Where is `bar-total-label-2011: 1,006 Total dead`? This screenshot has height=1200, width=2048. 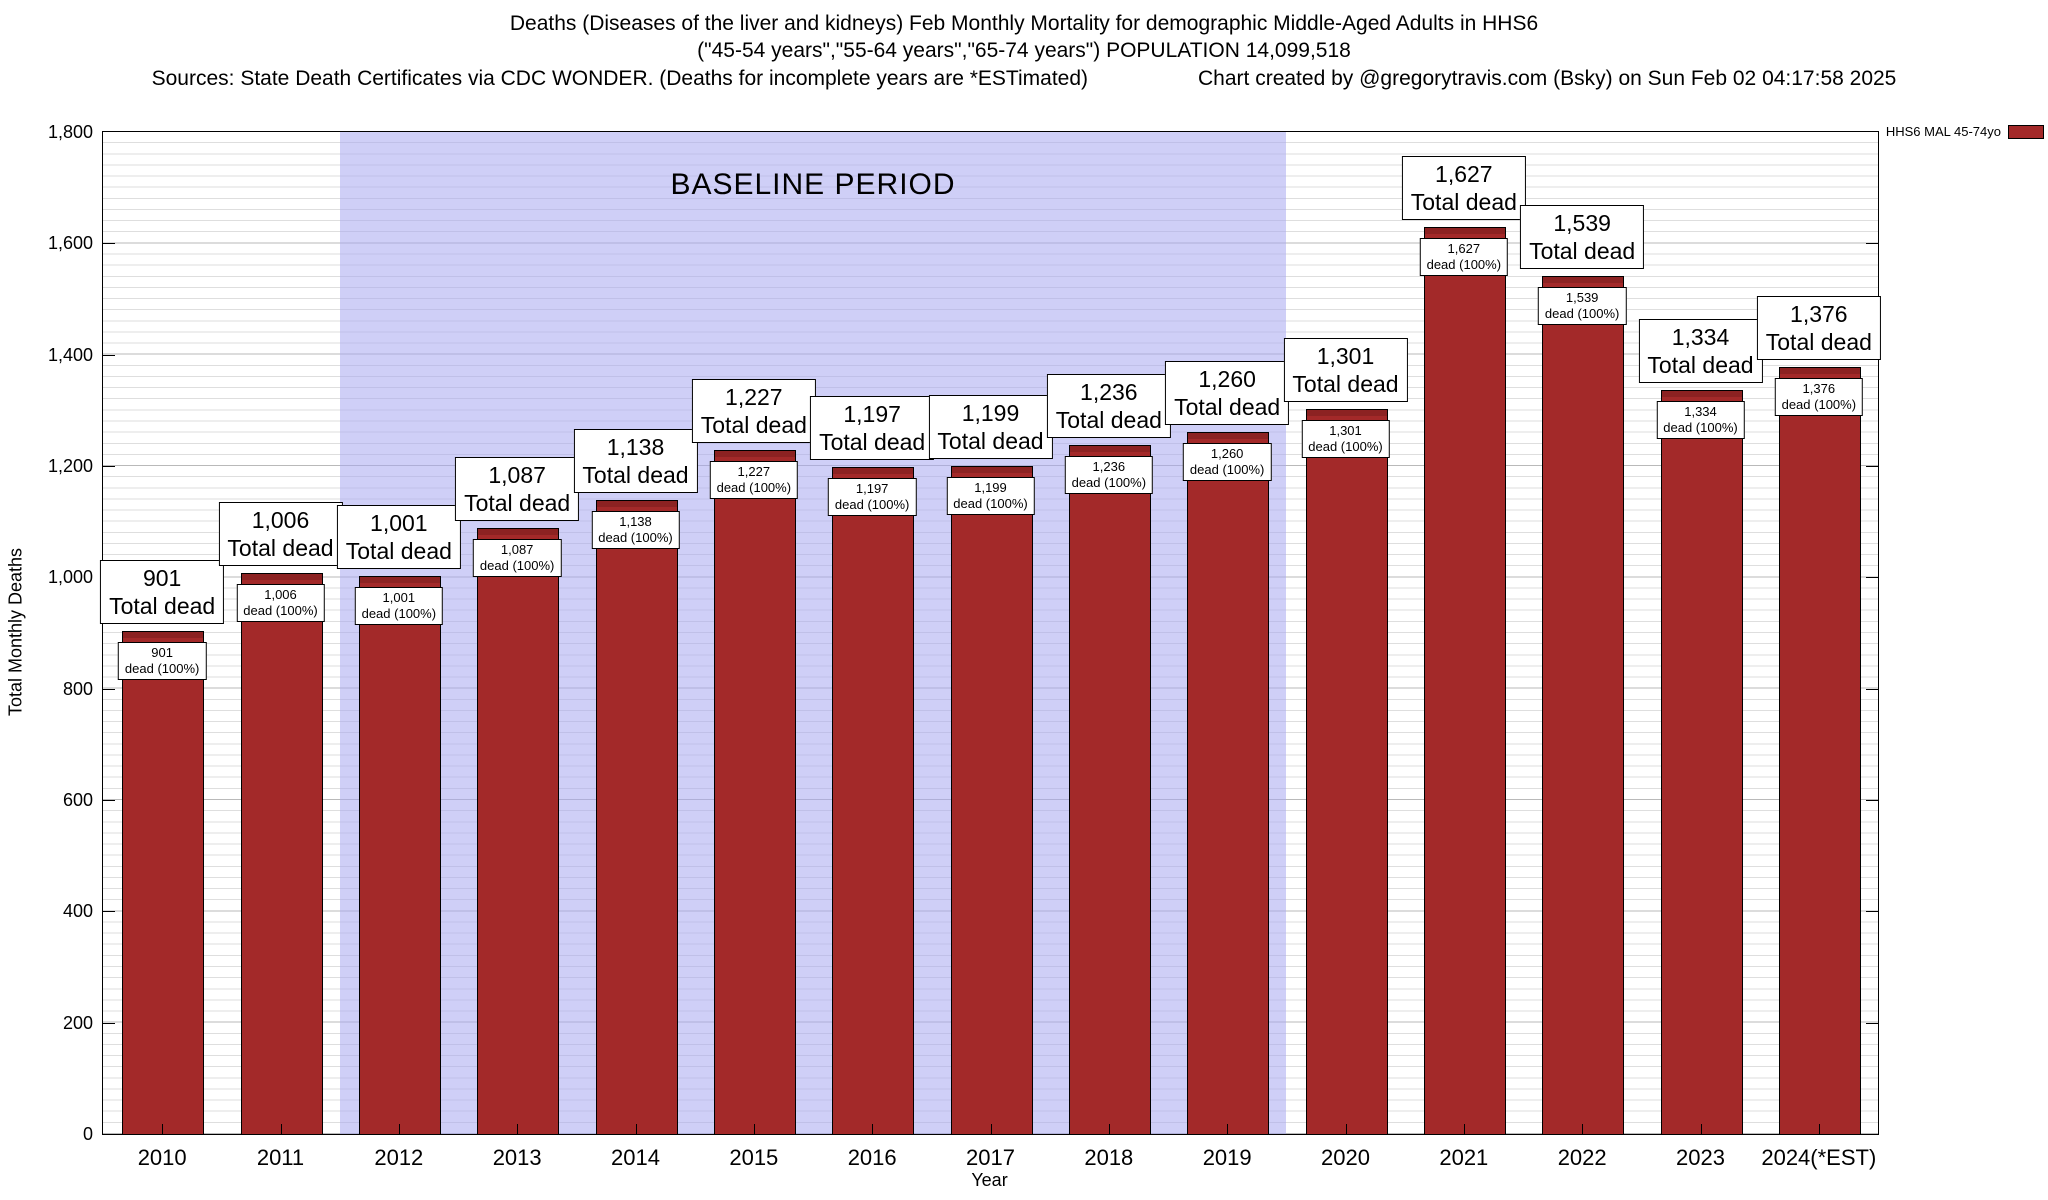 bar-total-label-2011: 1,006 Total dead is located at coordinates (280, 534).